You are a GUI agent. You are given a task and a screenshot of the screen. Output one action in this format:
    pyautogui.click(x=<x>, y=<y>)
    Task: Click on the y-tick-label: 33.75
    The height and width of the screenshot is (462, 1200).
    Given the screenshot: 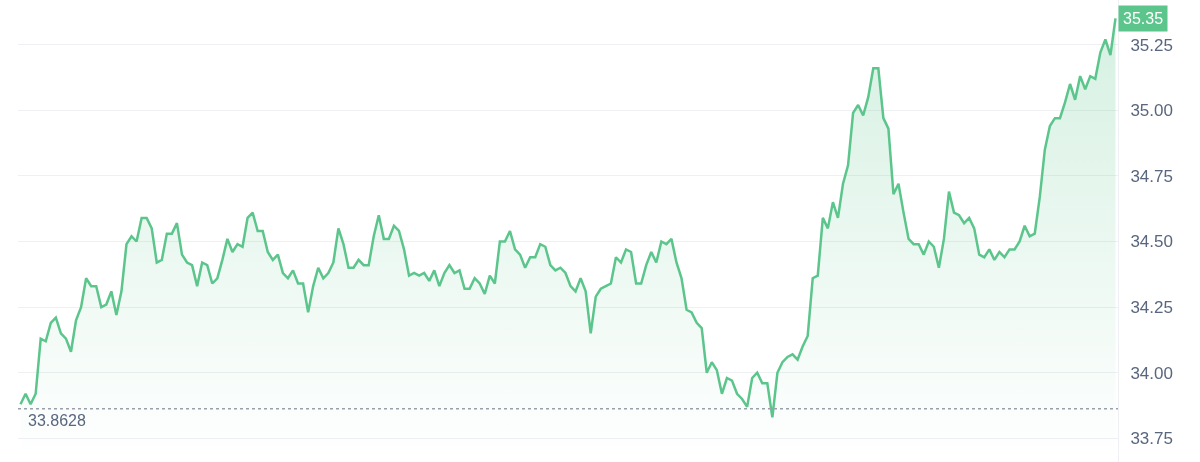 What is the action you would take?
    pyautogui.click(x=1151, y=439)
    